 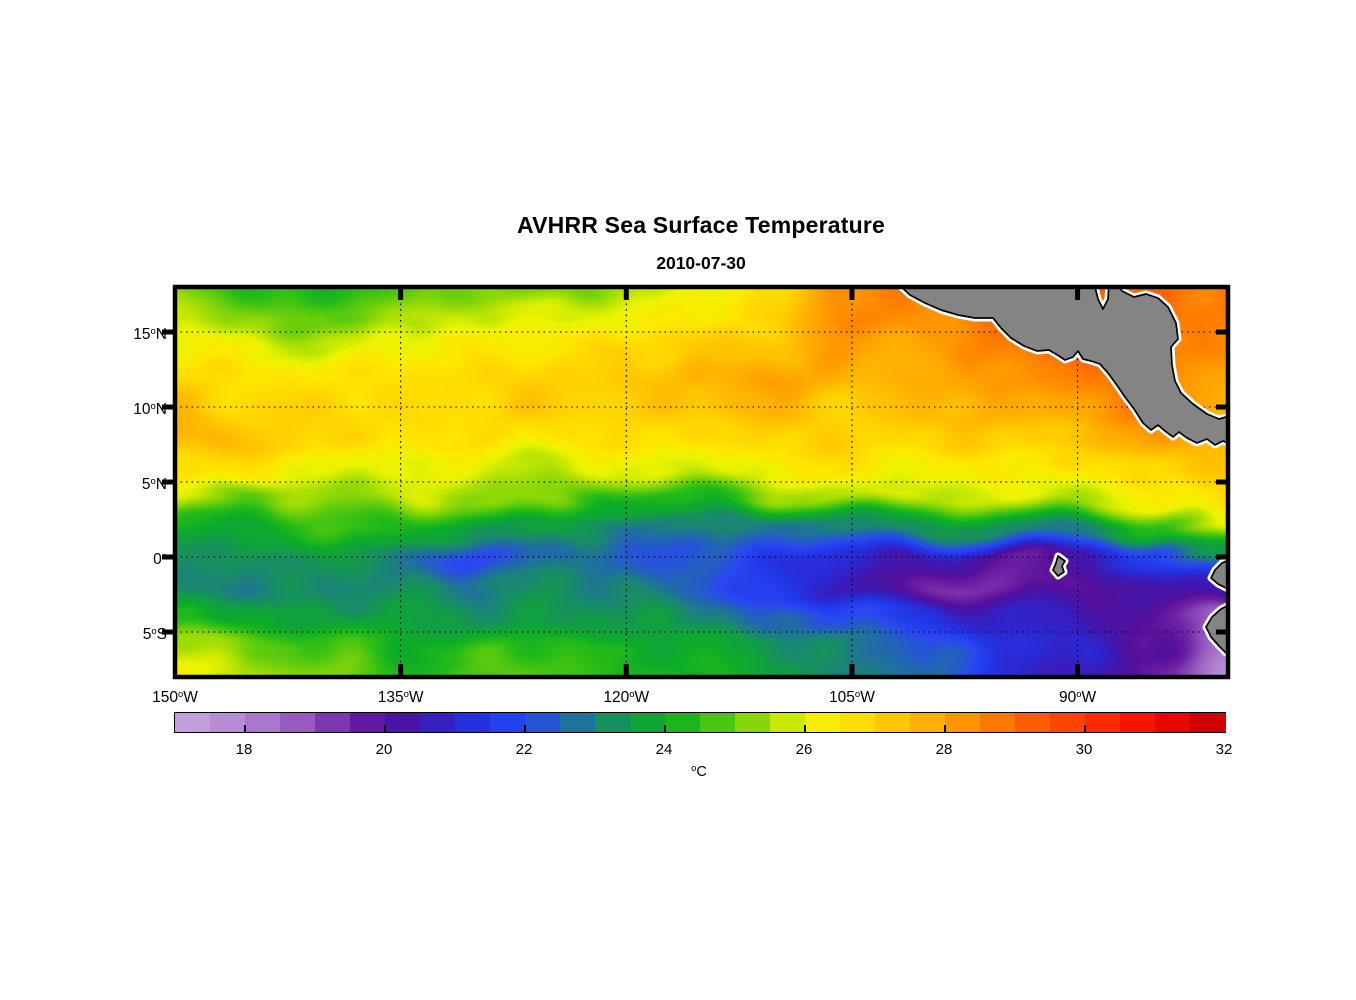 What do you see at coordinates (160, 559) in the screenshot?
I see `y-tick-label: 0o` at bounding box center [160, 559].